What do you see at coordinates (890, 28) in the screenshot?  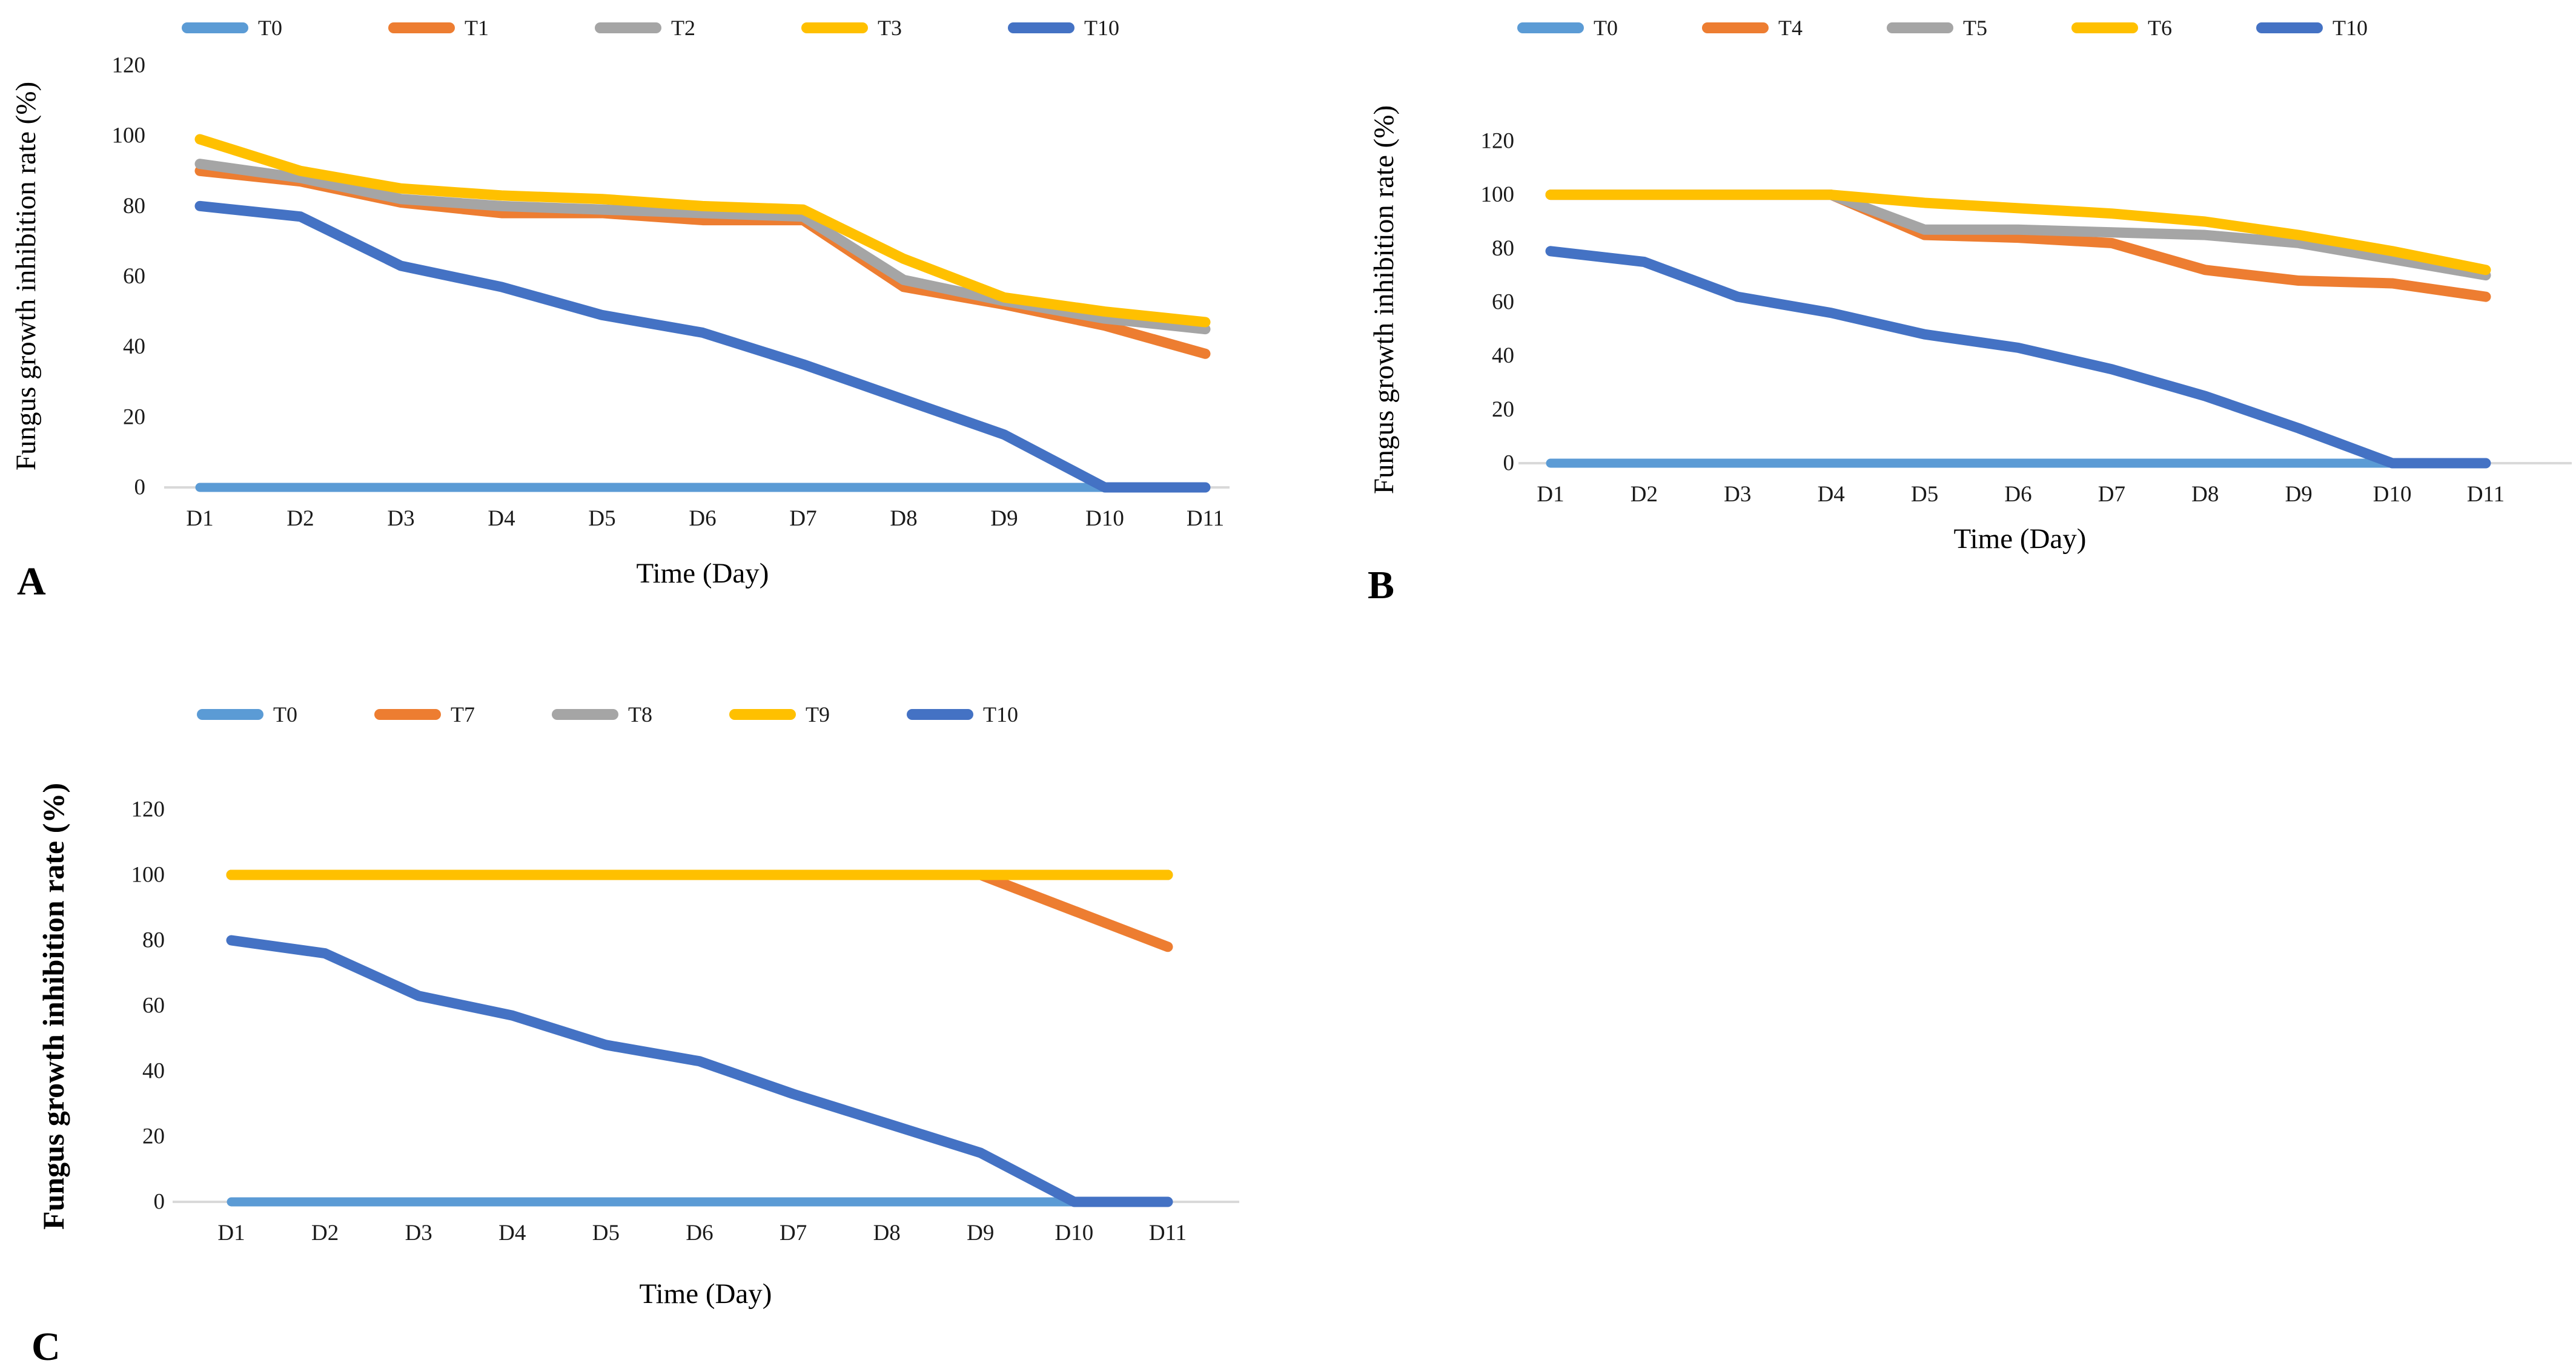 I see `legend-label-t3: T3` at bounding box center [890, 28].